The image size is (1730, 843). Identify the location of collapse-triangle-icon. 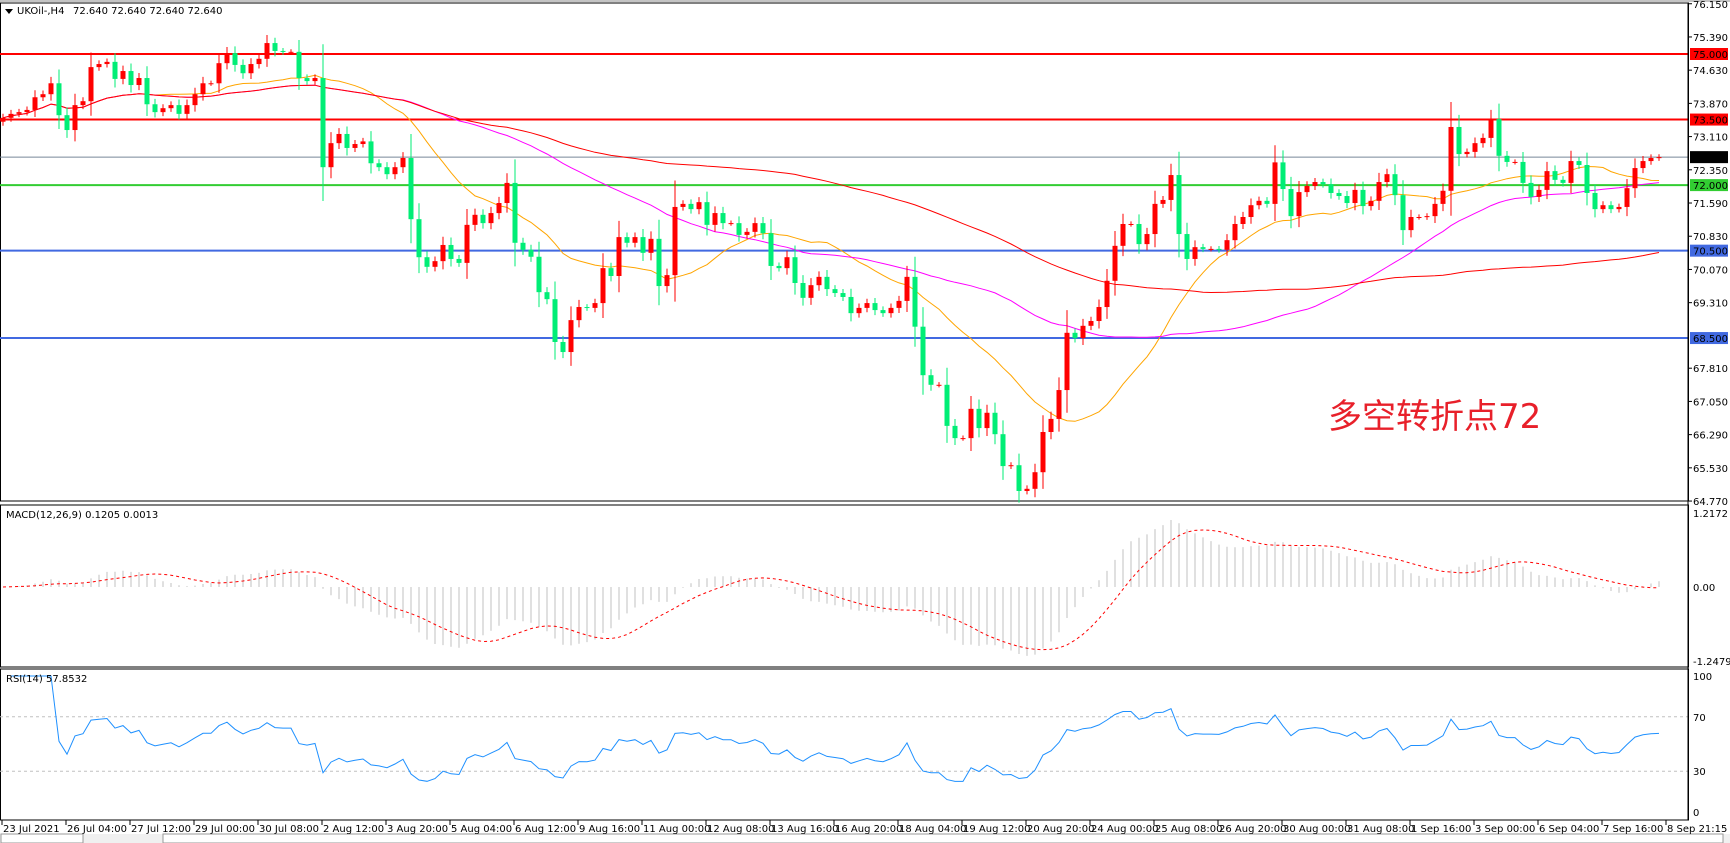
(9, 11).